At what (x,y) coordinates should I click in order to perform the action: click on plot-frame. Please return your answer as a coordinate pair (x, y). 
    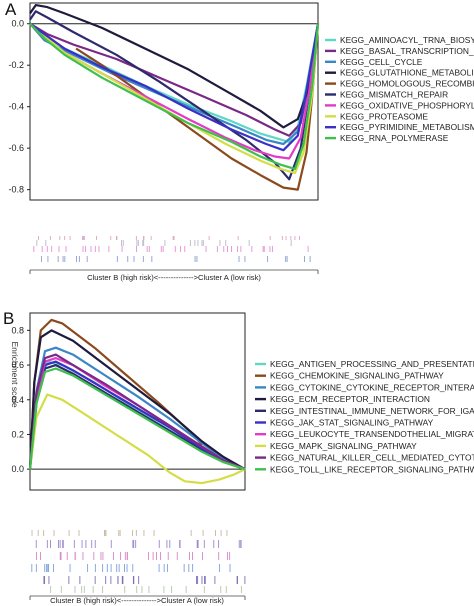
    Looking at the image, I should click on (137, 401).